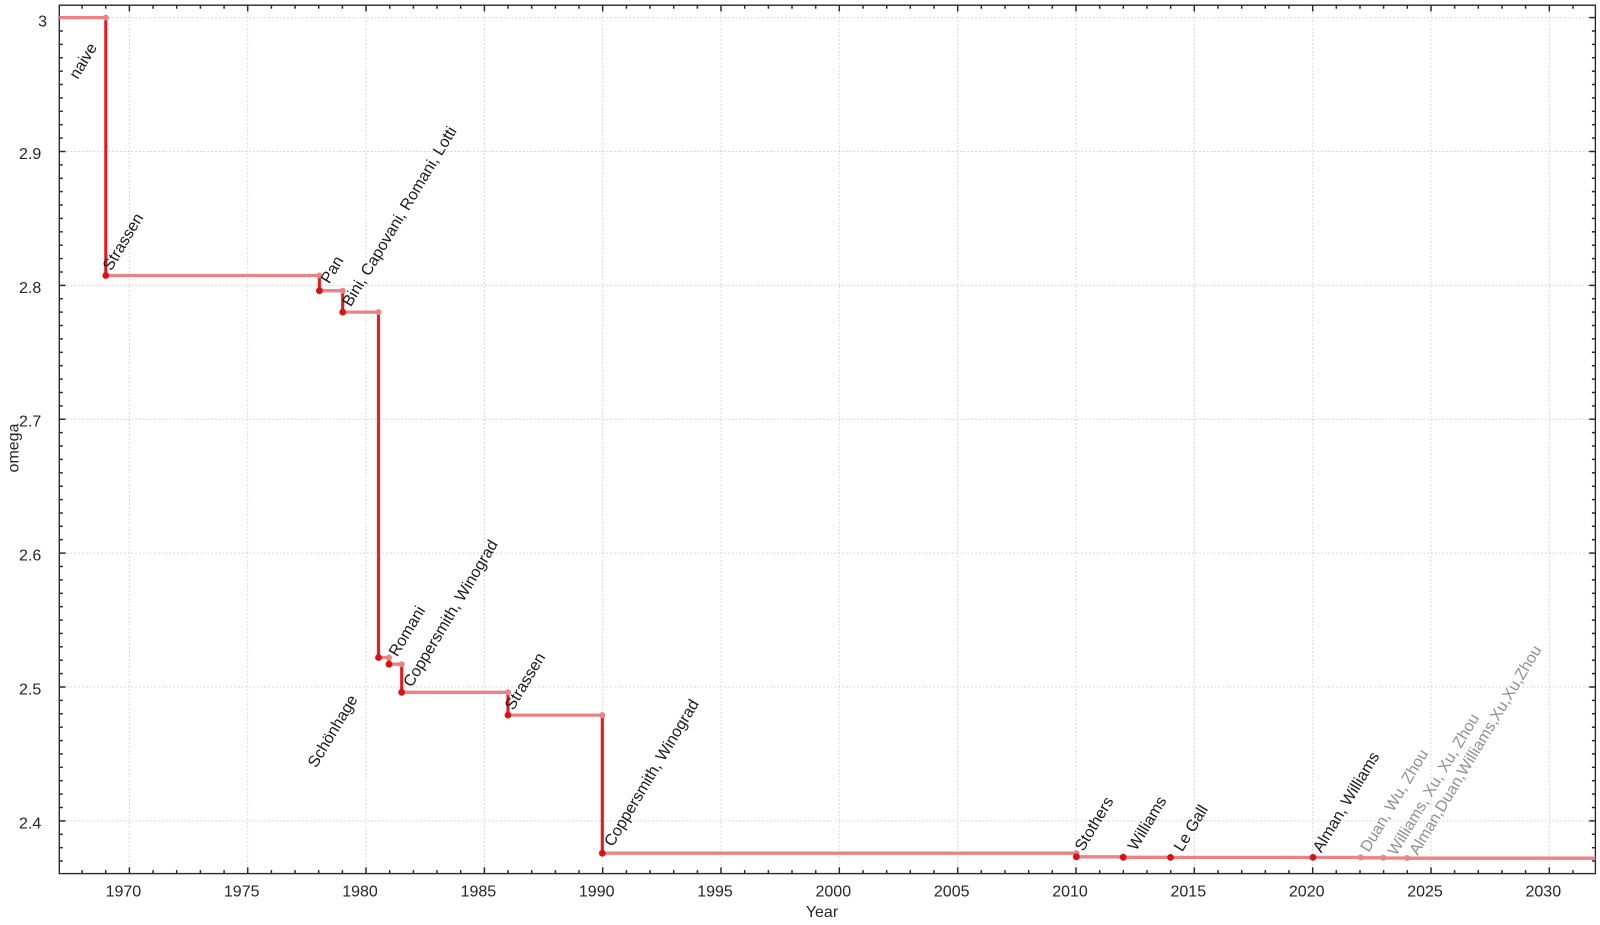 The height and width of the screenshot is (925, 1600). What do you see at coordinates (715, 892) in the screenshot?
I see `svg-text: 1995` at bounding box center [715, 892].